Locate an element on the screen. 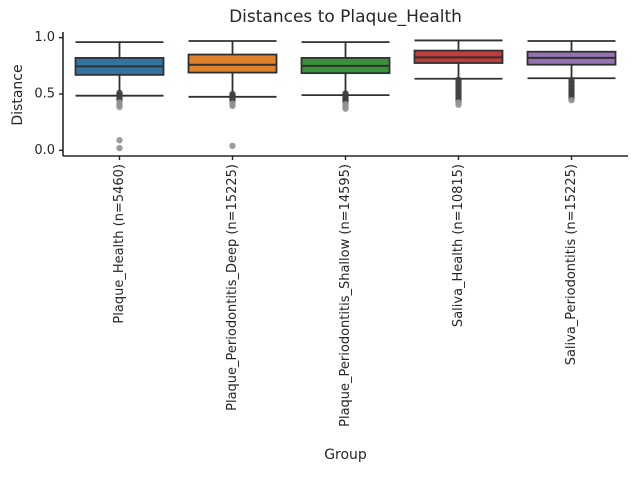 The image size is (640, 480). y-tick-label: 1.0 is located at coordinates (44, 37).